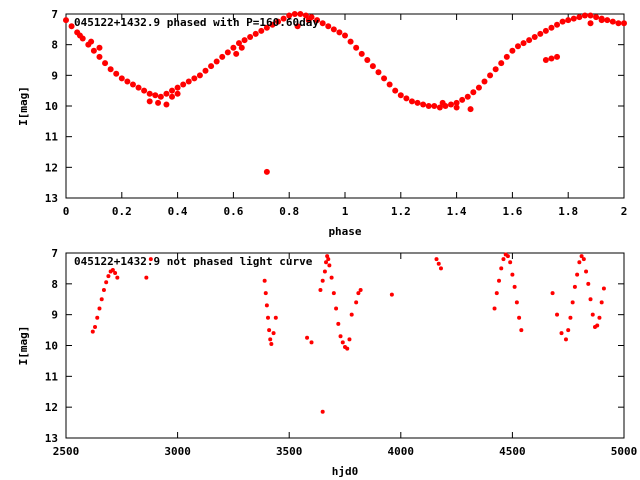  I want to click on plot-title: 045122+1432.9 not phased light curve, so click(193, 261).